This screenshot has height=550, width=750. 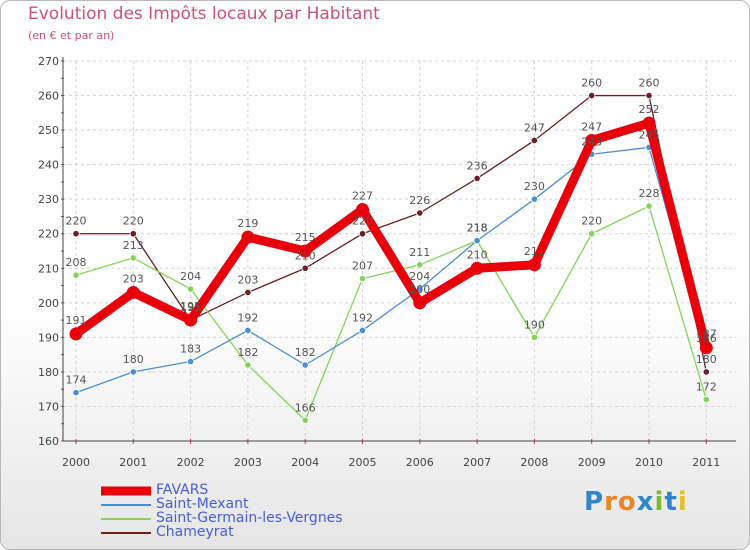 I want to click on y-tick-label: 160, so click(x=48, y=441).